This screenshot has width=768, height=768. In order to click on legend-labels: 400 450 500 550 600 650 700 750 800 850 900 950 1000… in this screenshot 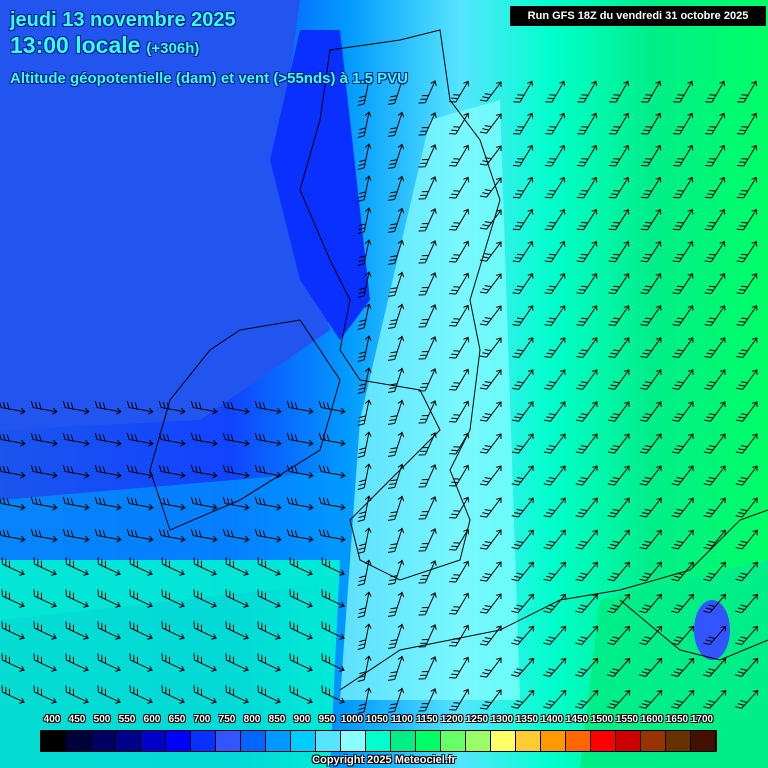, I will do `click(378, 721)`.